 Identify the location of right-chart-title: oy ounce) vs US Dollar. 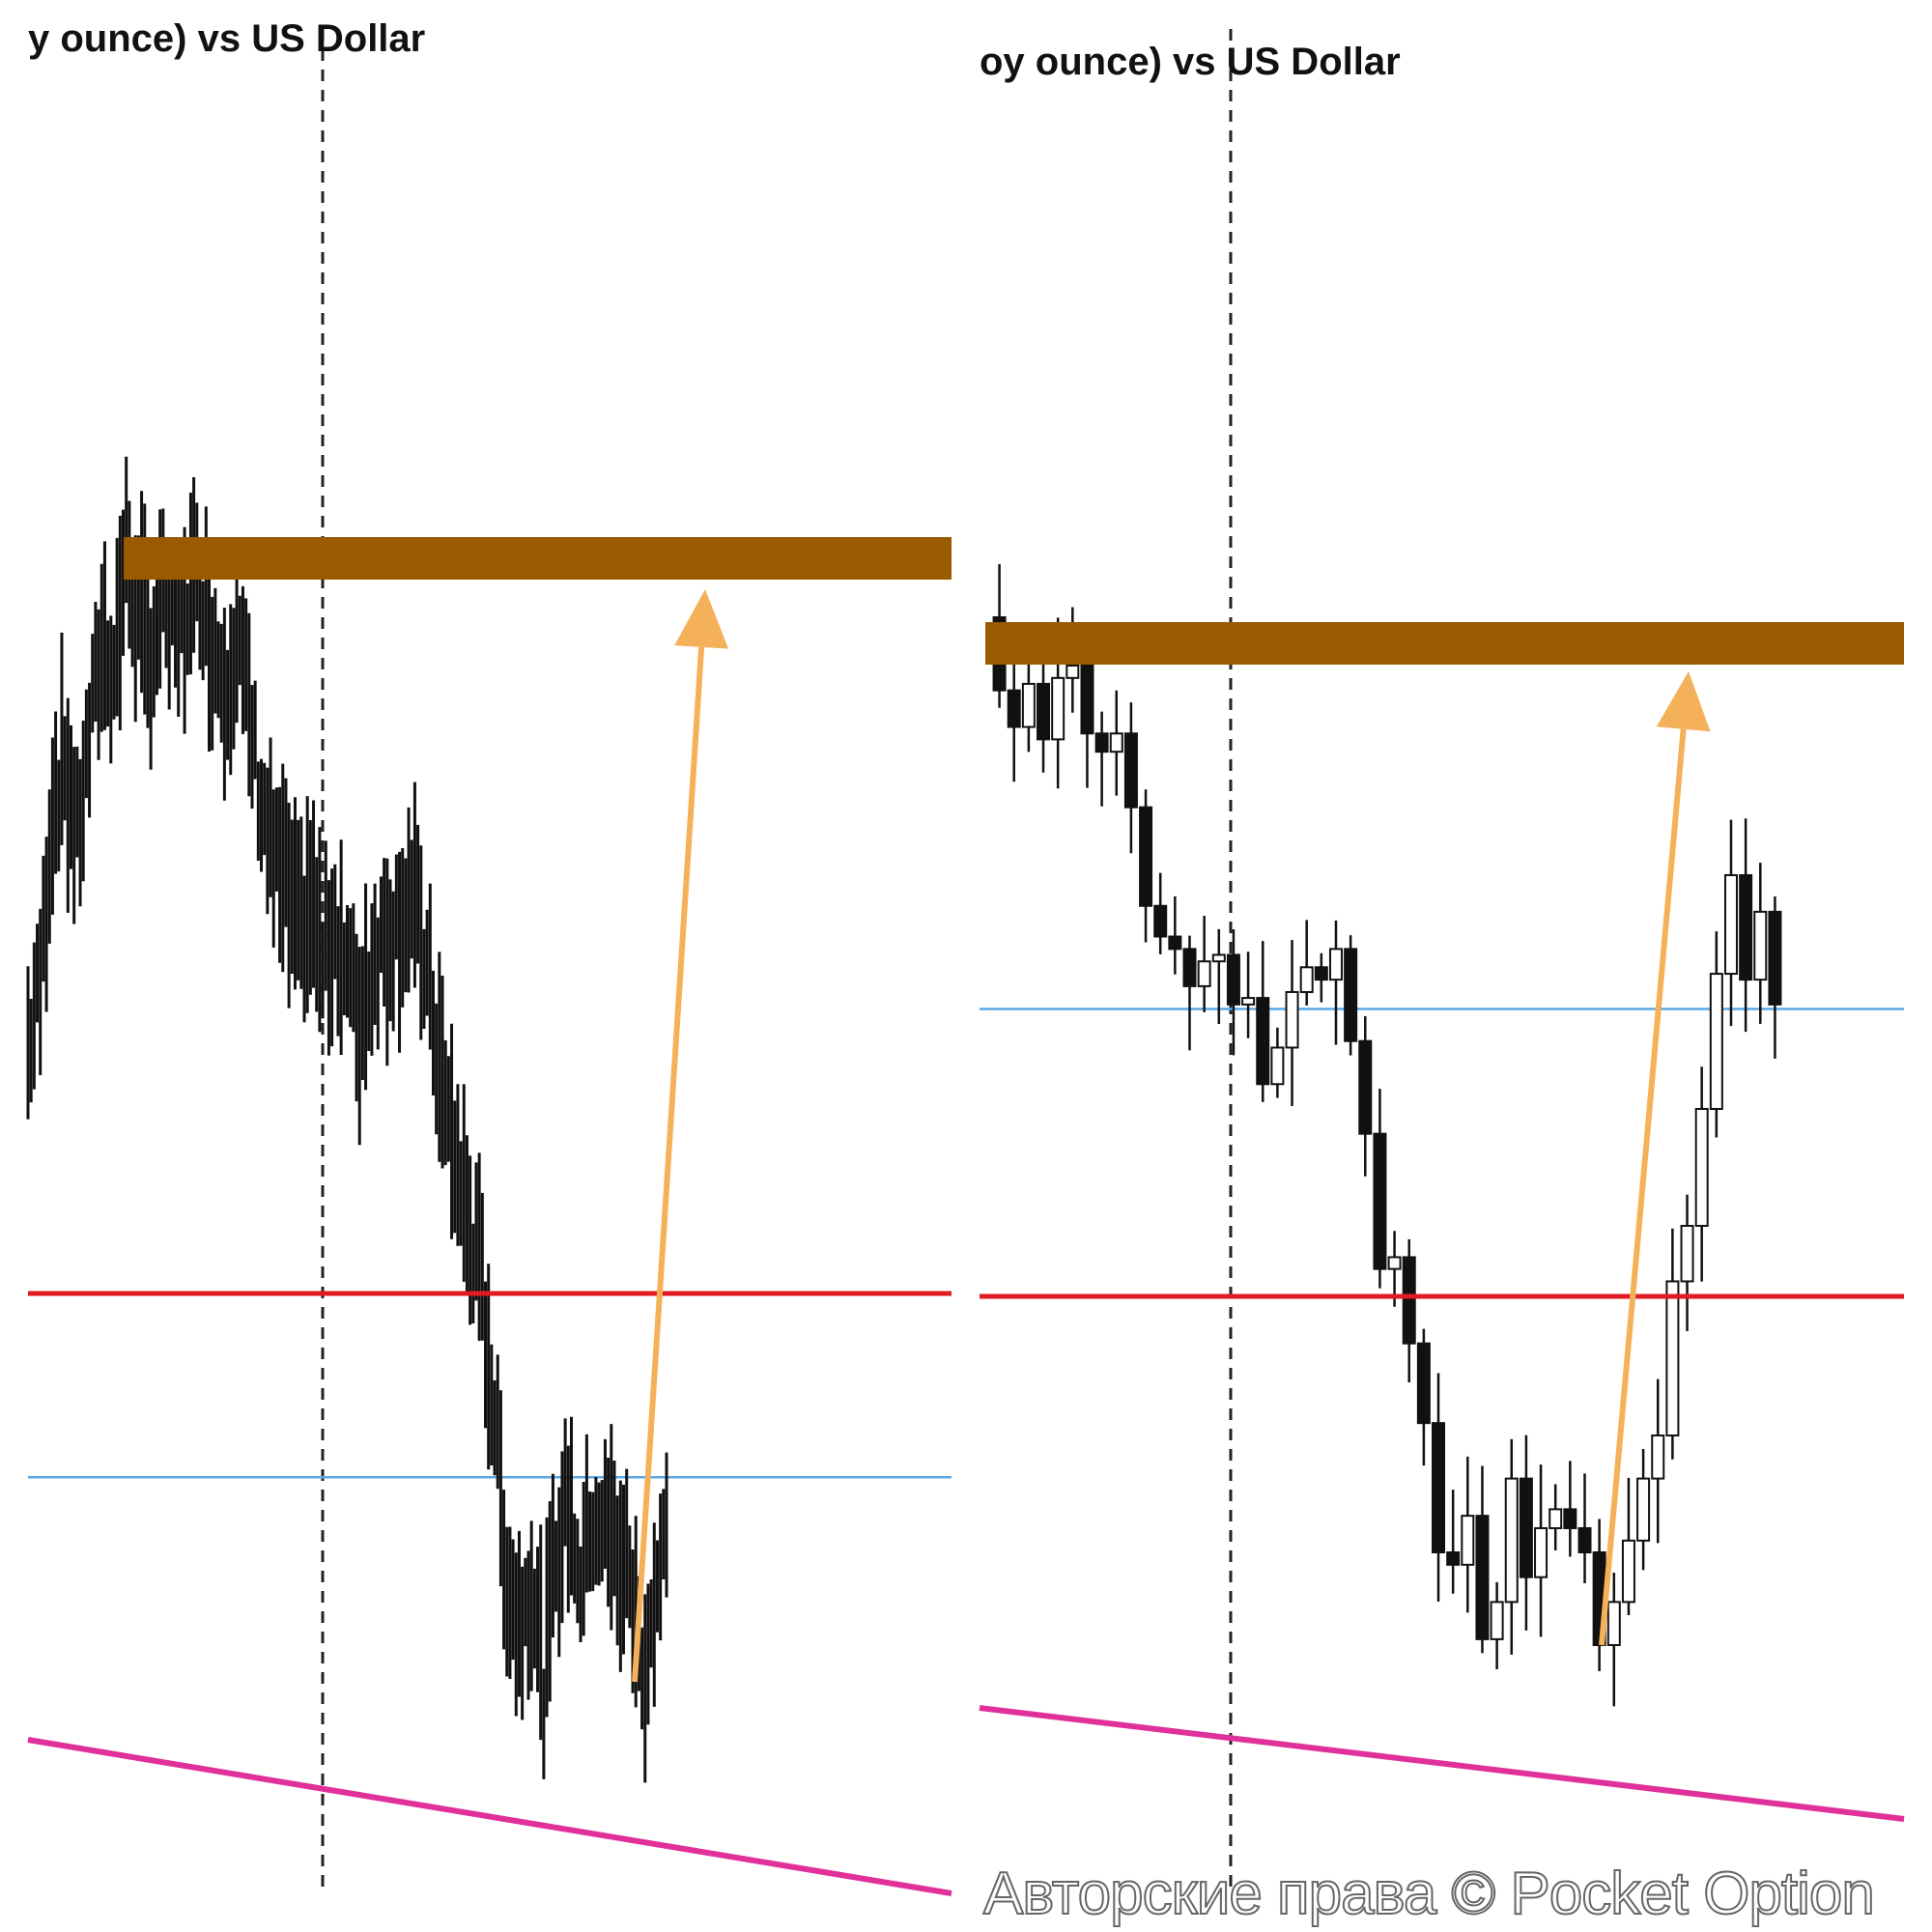
(1190, 62).